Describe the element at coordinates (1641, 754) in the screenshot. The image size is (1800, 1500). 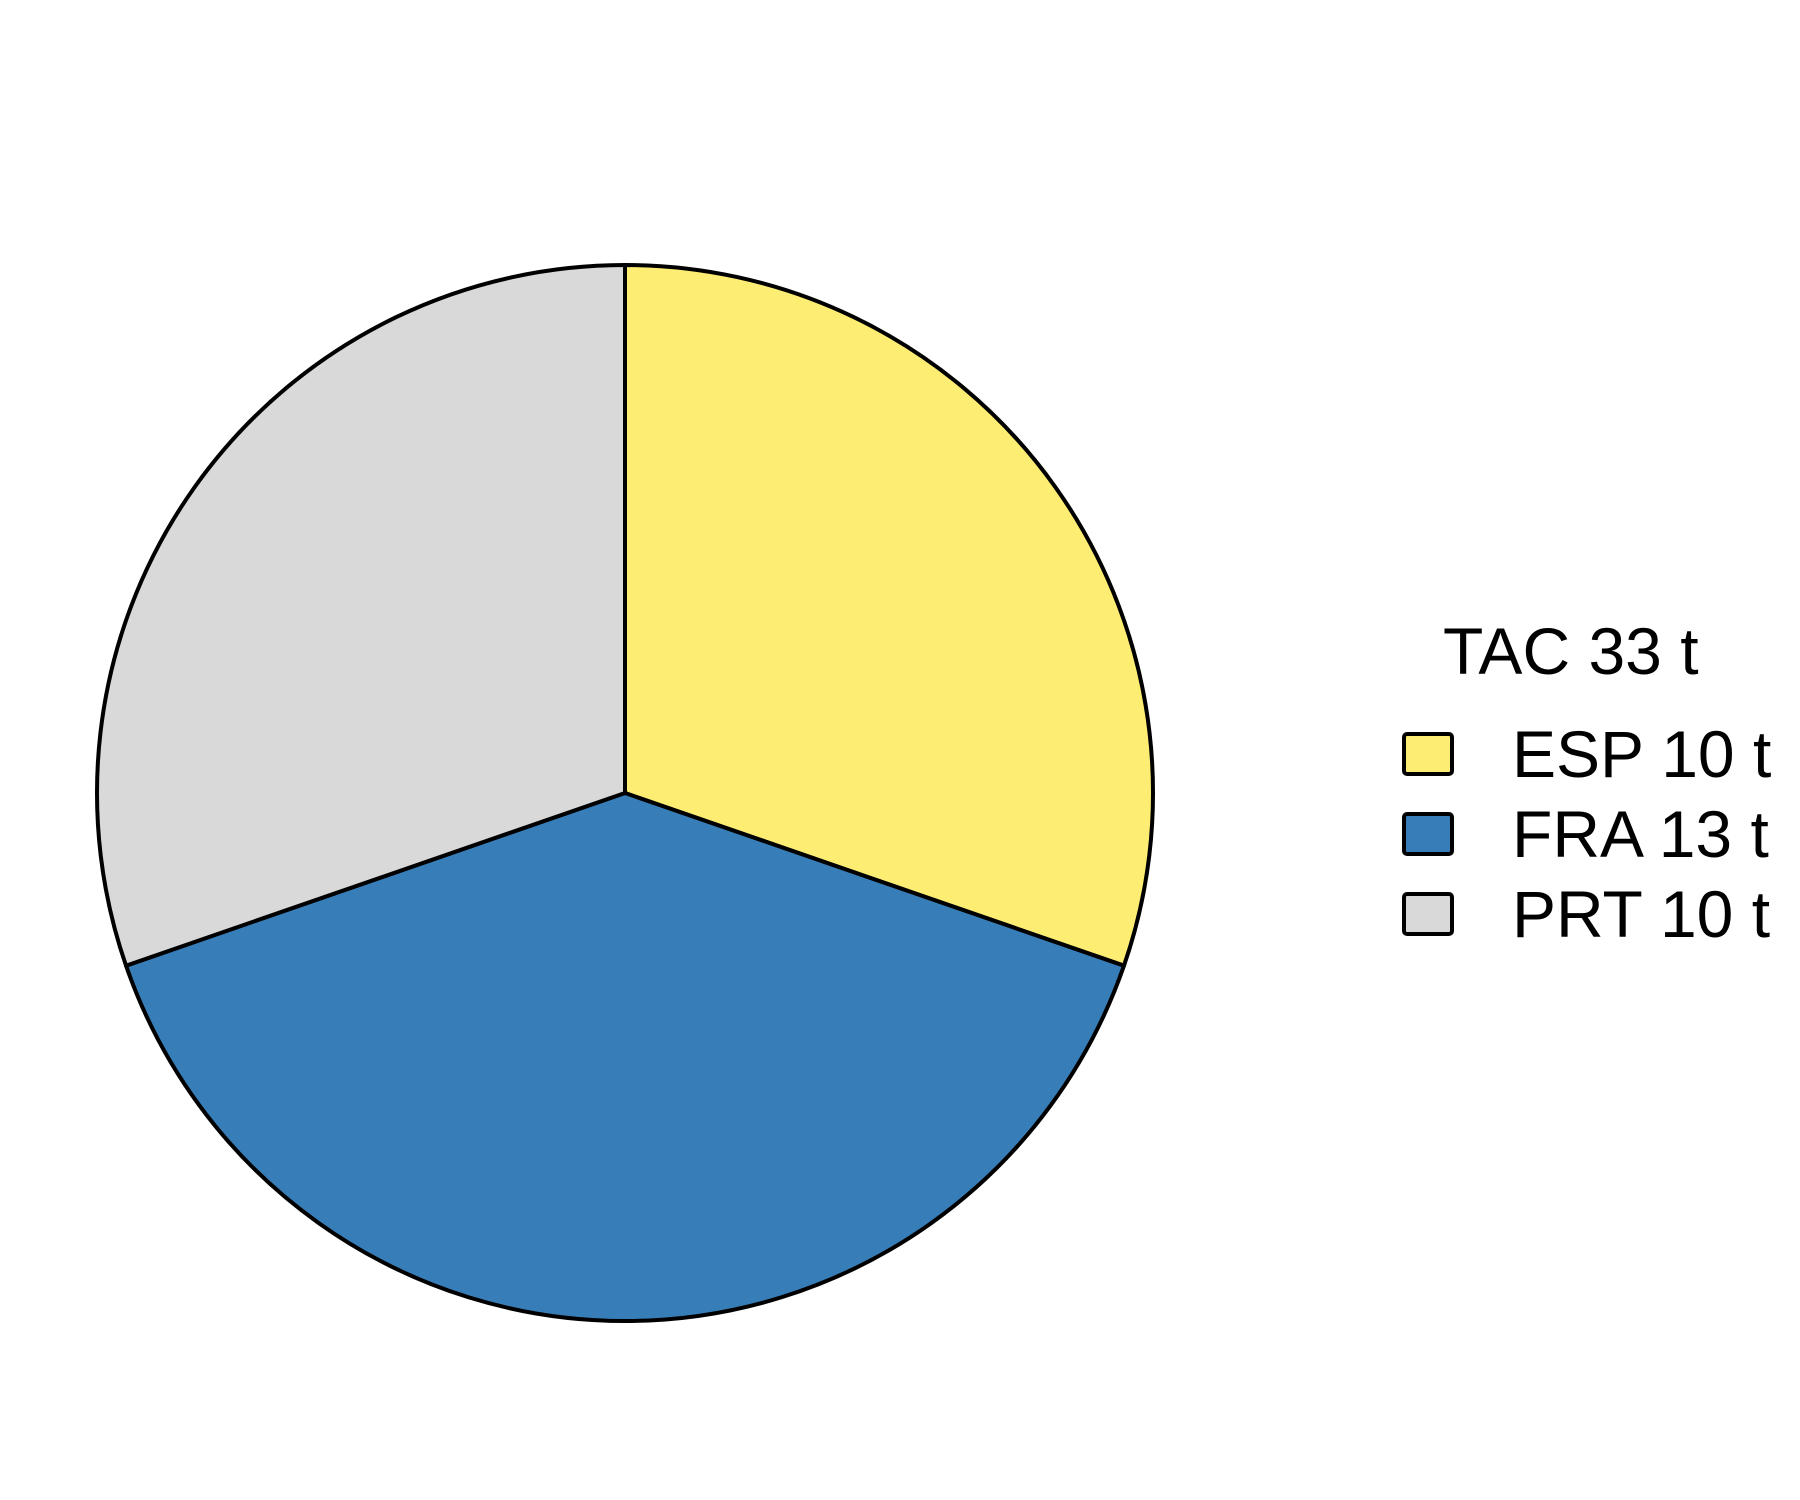
I see `legend-label-esp: ESP 10 t` at that location.